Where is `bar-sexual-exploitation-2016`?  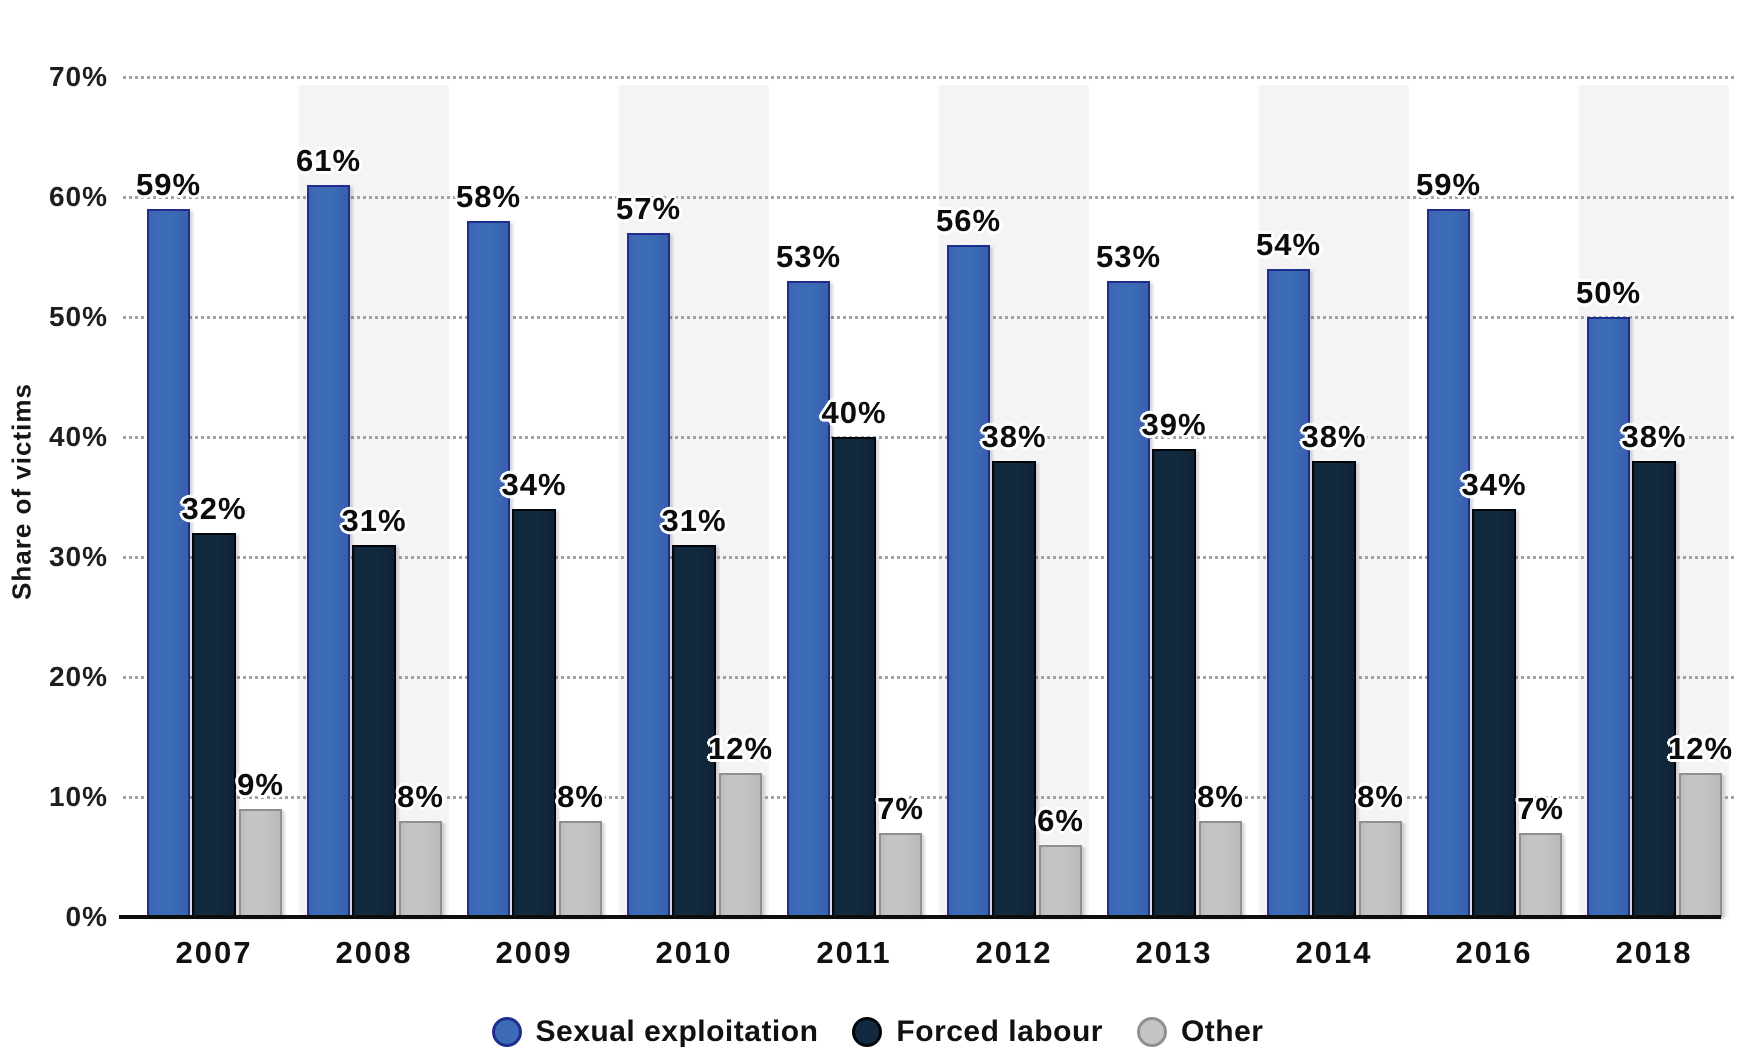 bar-sexual-exploitation-2016 is located at coordinates (1448, 563).